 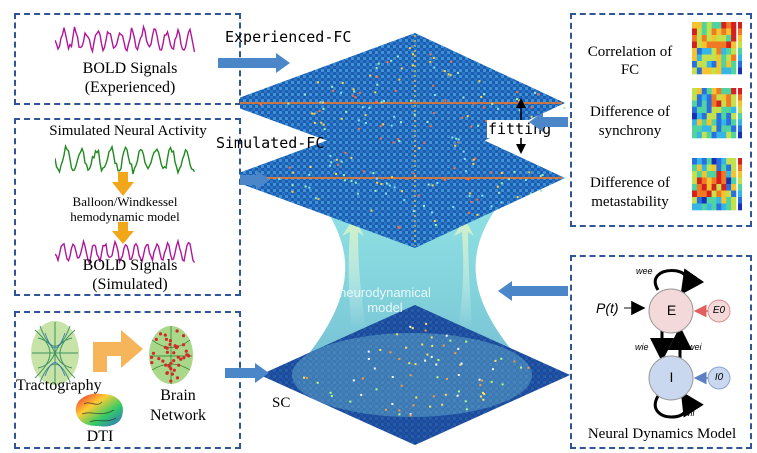 I want to click on brain-network-image, so click(x=171, y=355).